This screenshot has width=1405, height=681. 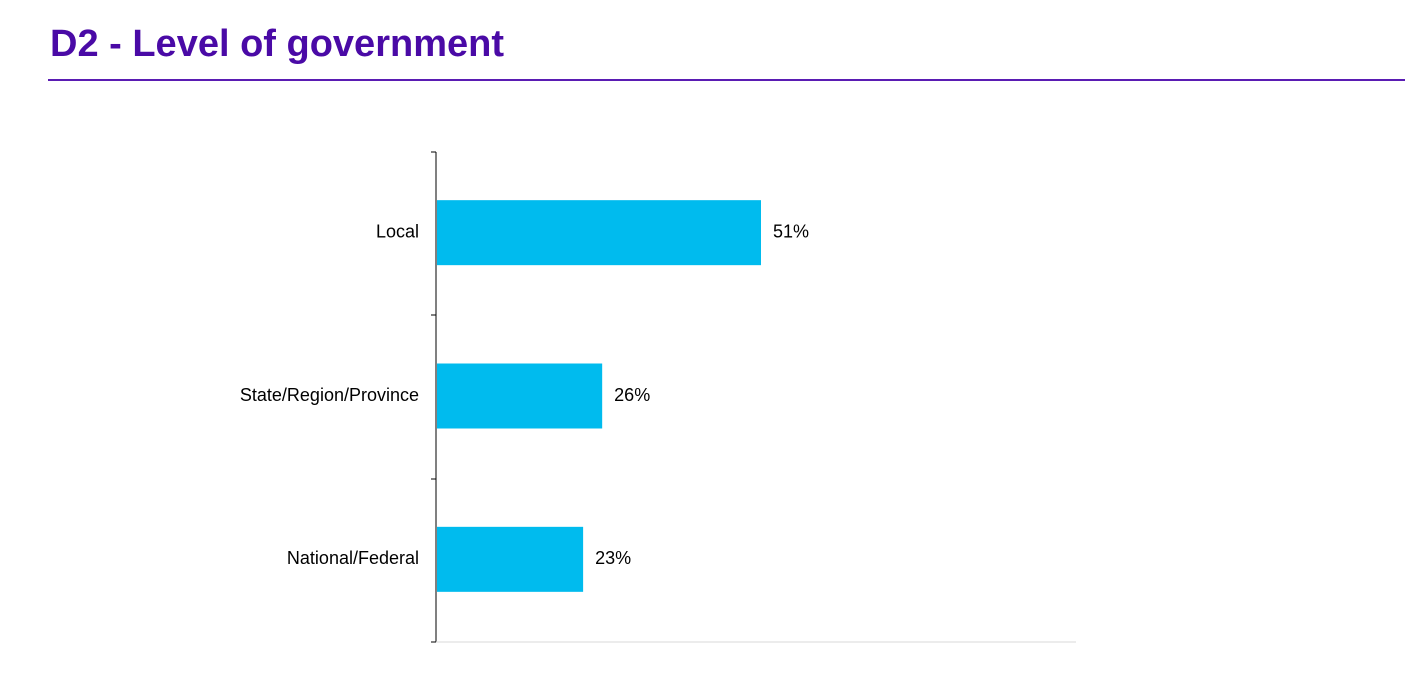 I want to click on bar-national-federal, so click(x=510, y=559).